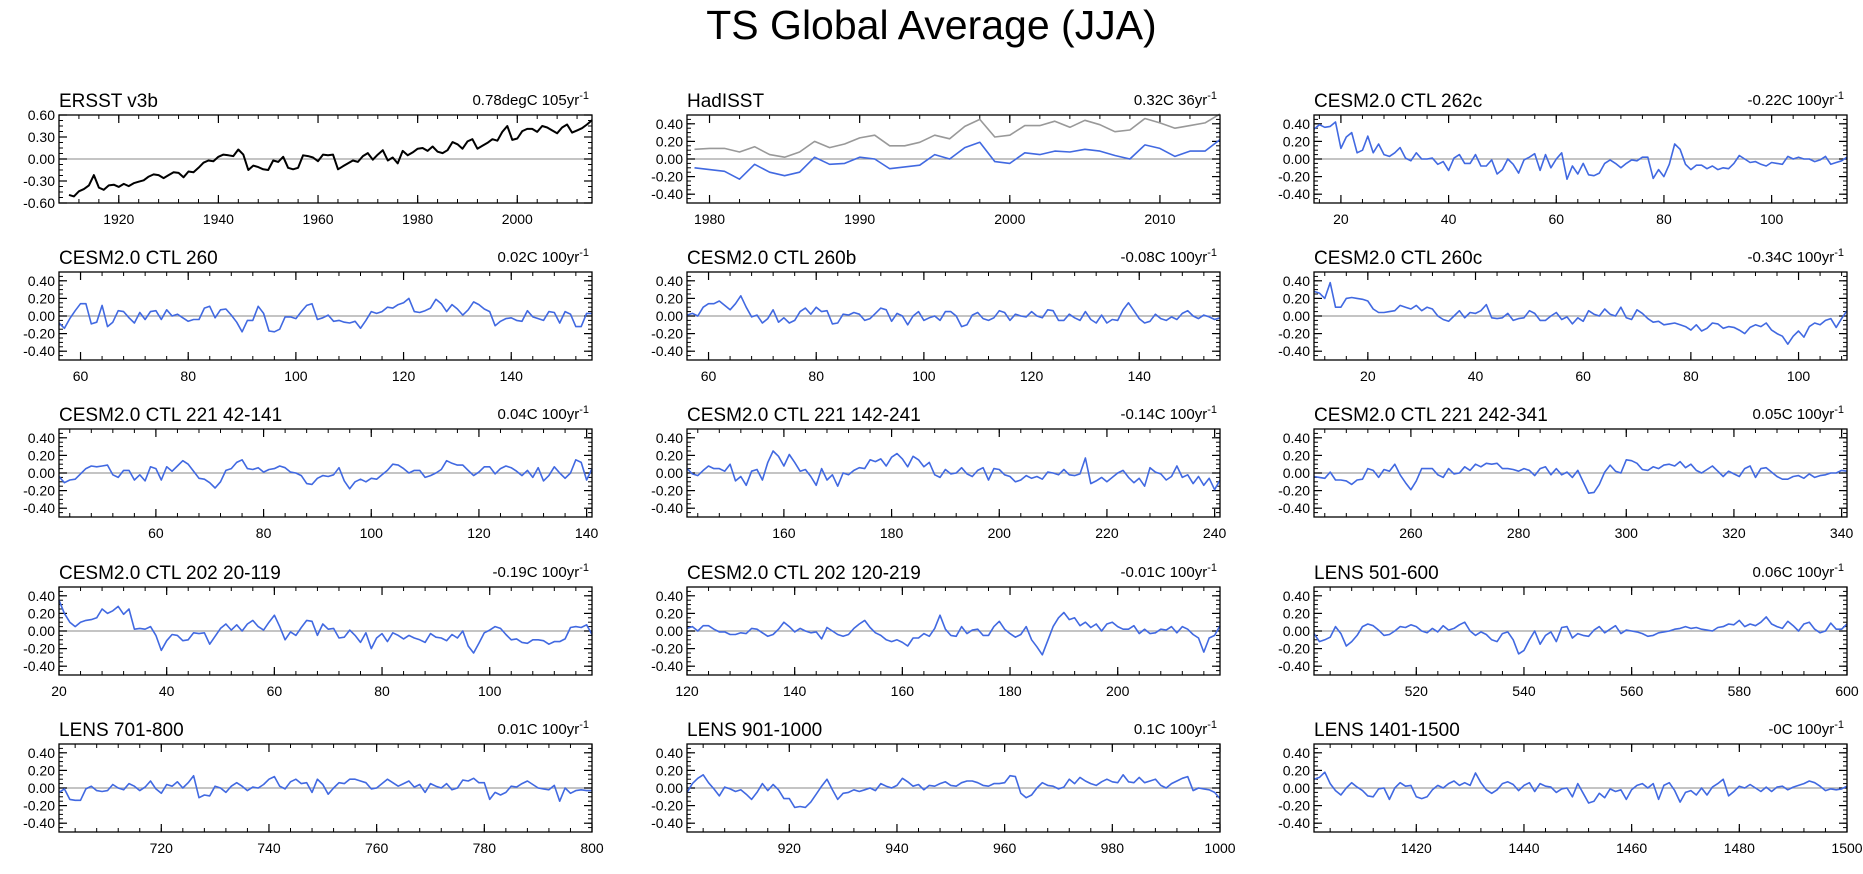 Image resolution: width=1863 pixels, height=874 pixels. Describe the element at coordinates (541, 571) in the screenshot. I see `trend-label: -0.19C 100yr-1` at that location.